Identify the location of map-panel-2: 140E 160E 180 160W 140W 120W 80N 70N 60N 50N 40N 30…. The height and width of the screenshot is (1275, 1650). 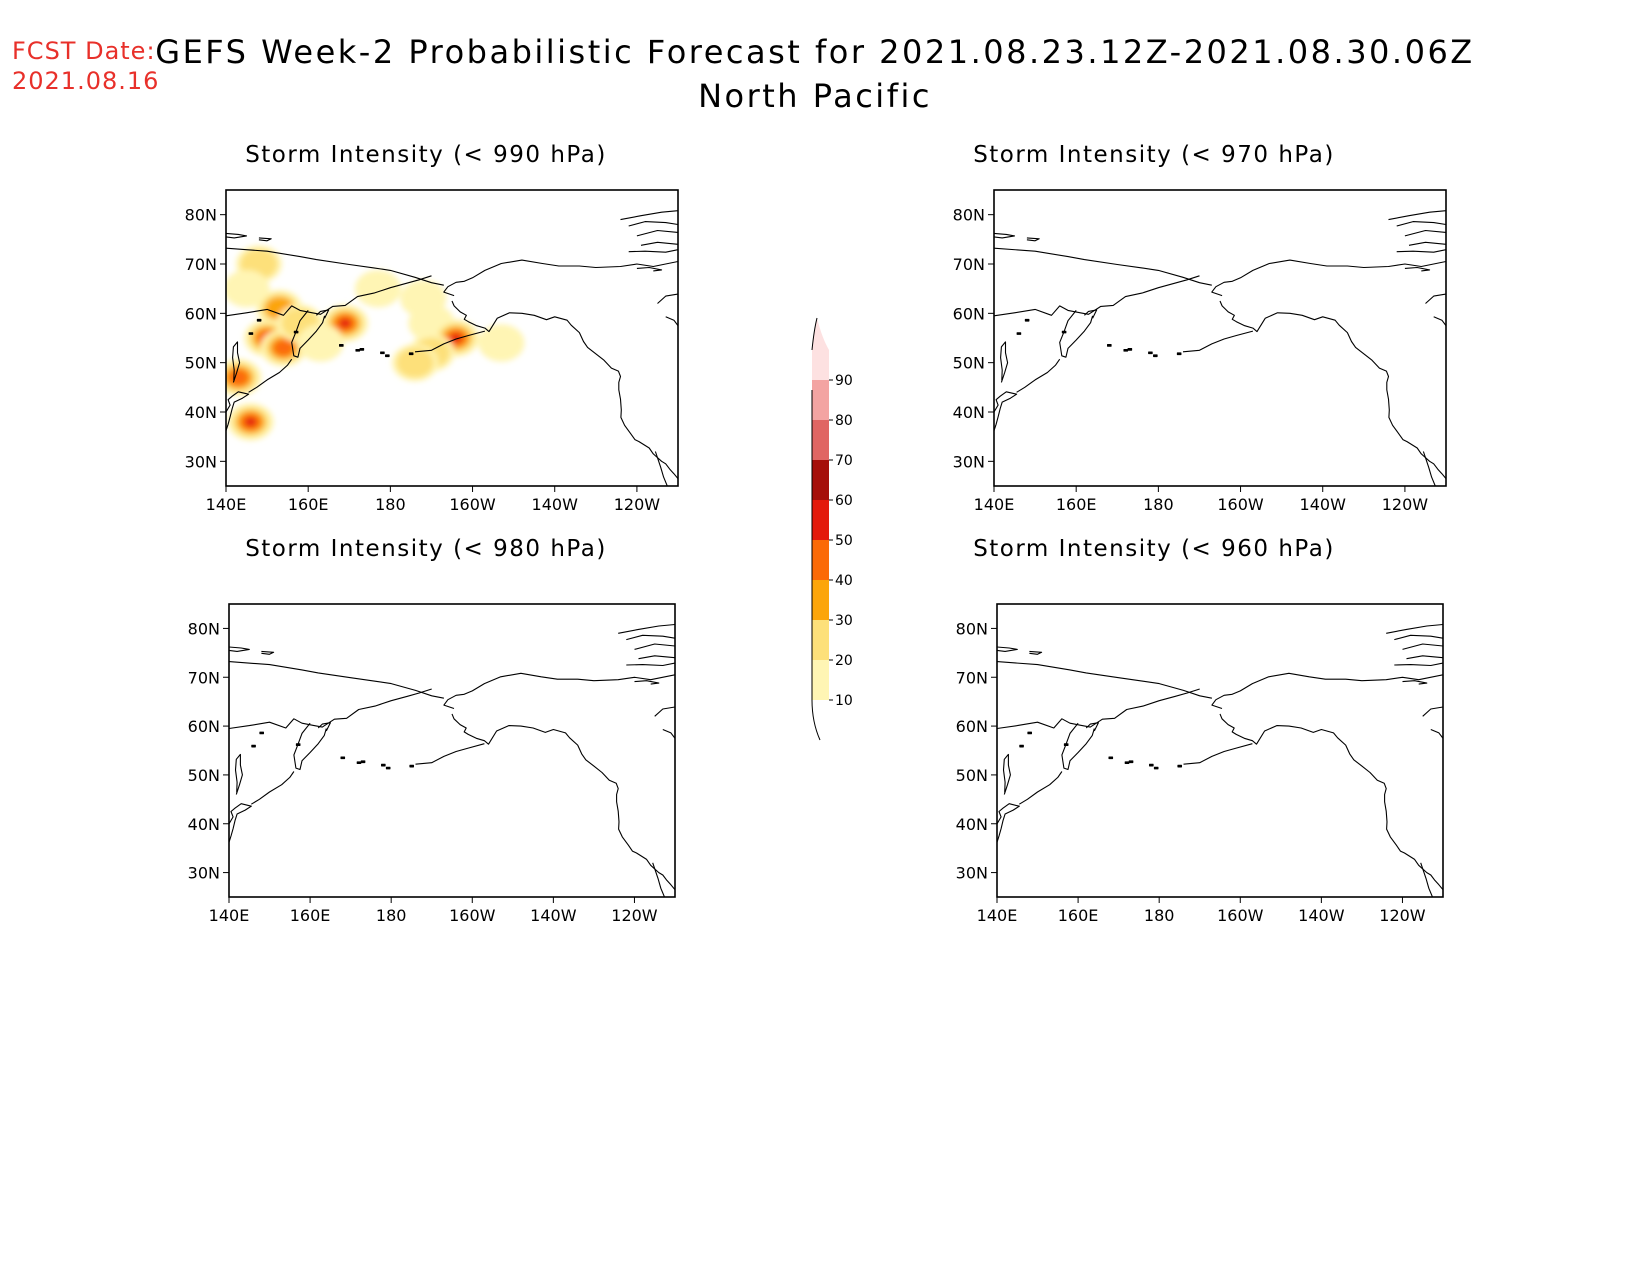
(1200, 351).